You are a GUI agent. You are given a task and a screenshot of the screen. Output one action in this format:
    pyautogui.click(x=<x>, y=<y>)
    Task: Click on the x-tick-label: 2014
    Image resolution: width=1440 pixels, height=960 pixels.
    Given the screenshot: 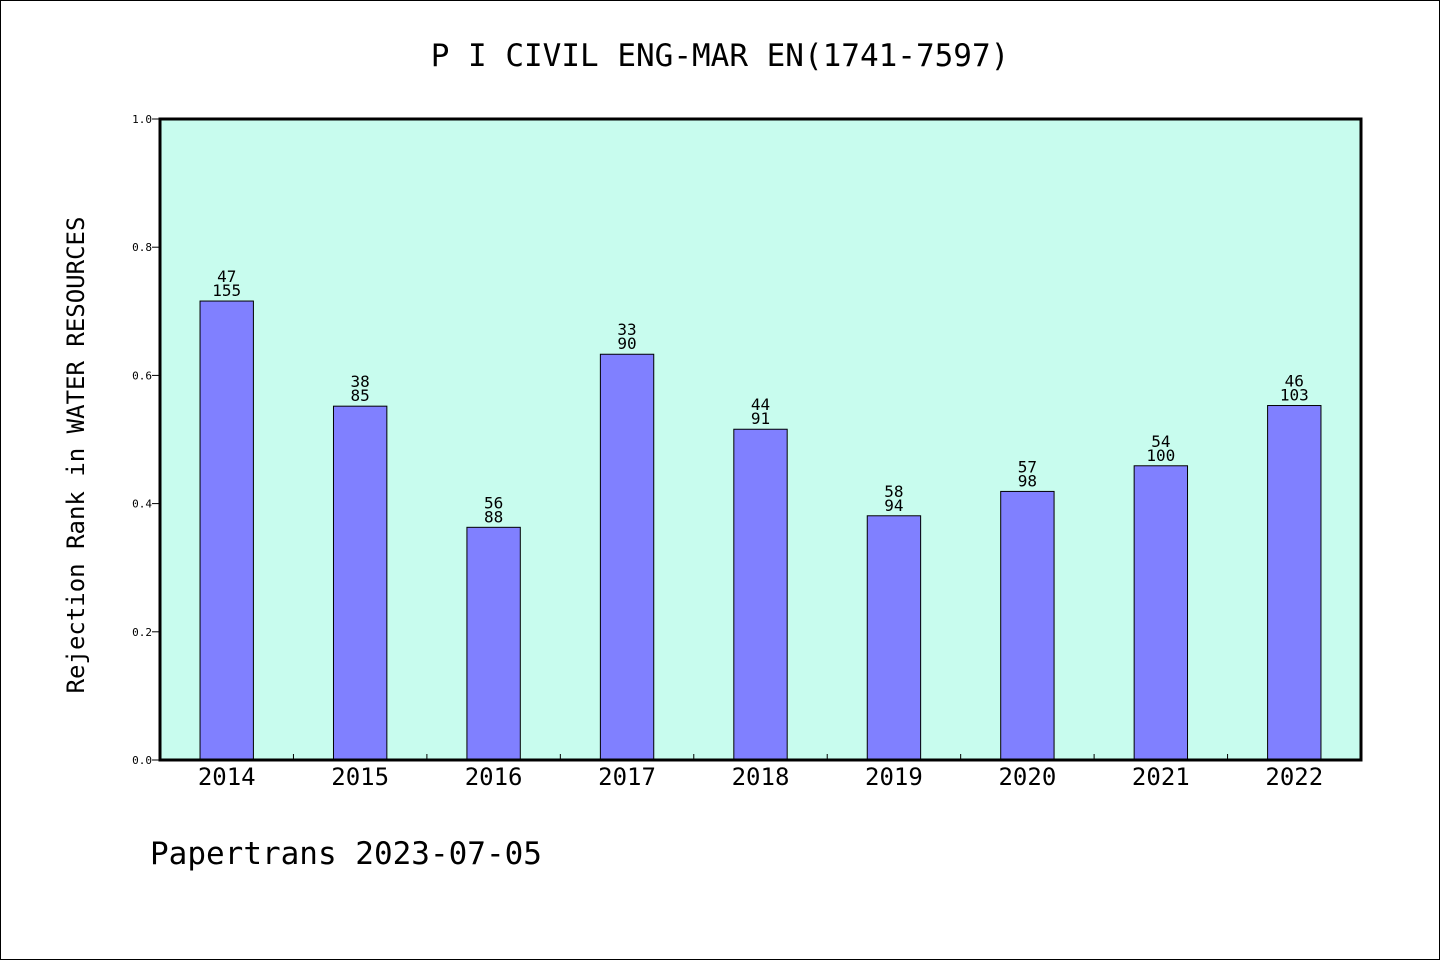 What is the action you would take?
    pyautogui.click(x=227, y=777)
    